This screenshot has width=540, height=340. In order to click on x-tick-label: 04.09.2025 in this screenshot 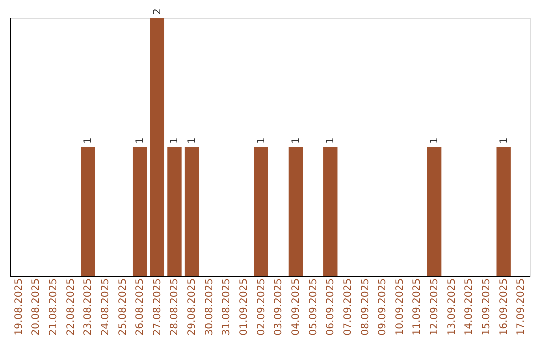, I will do `click(296, 307)`.